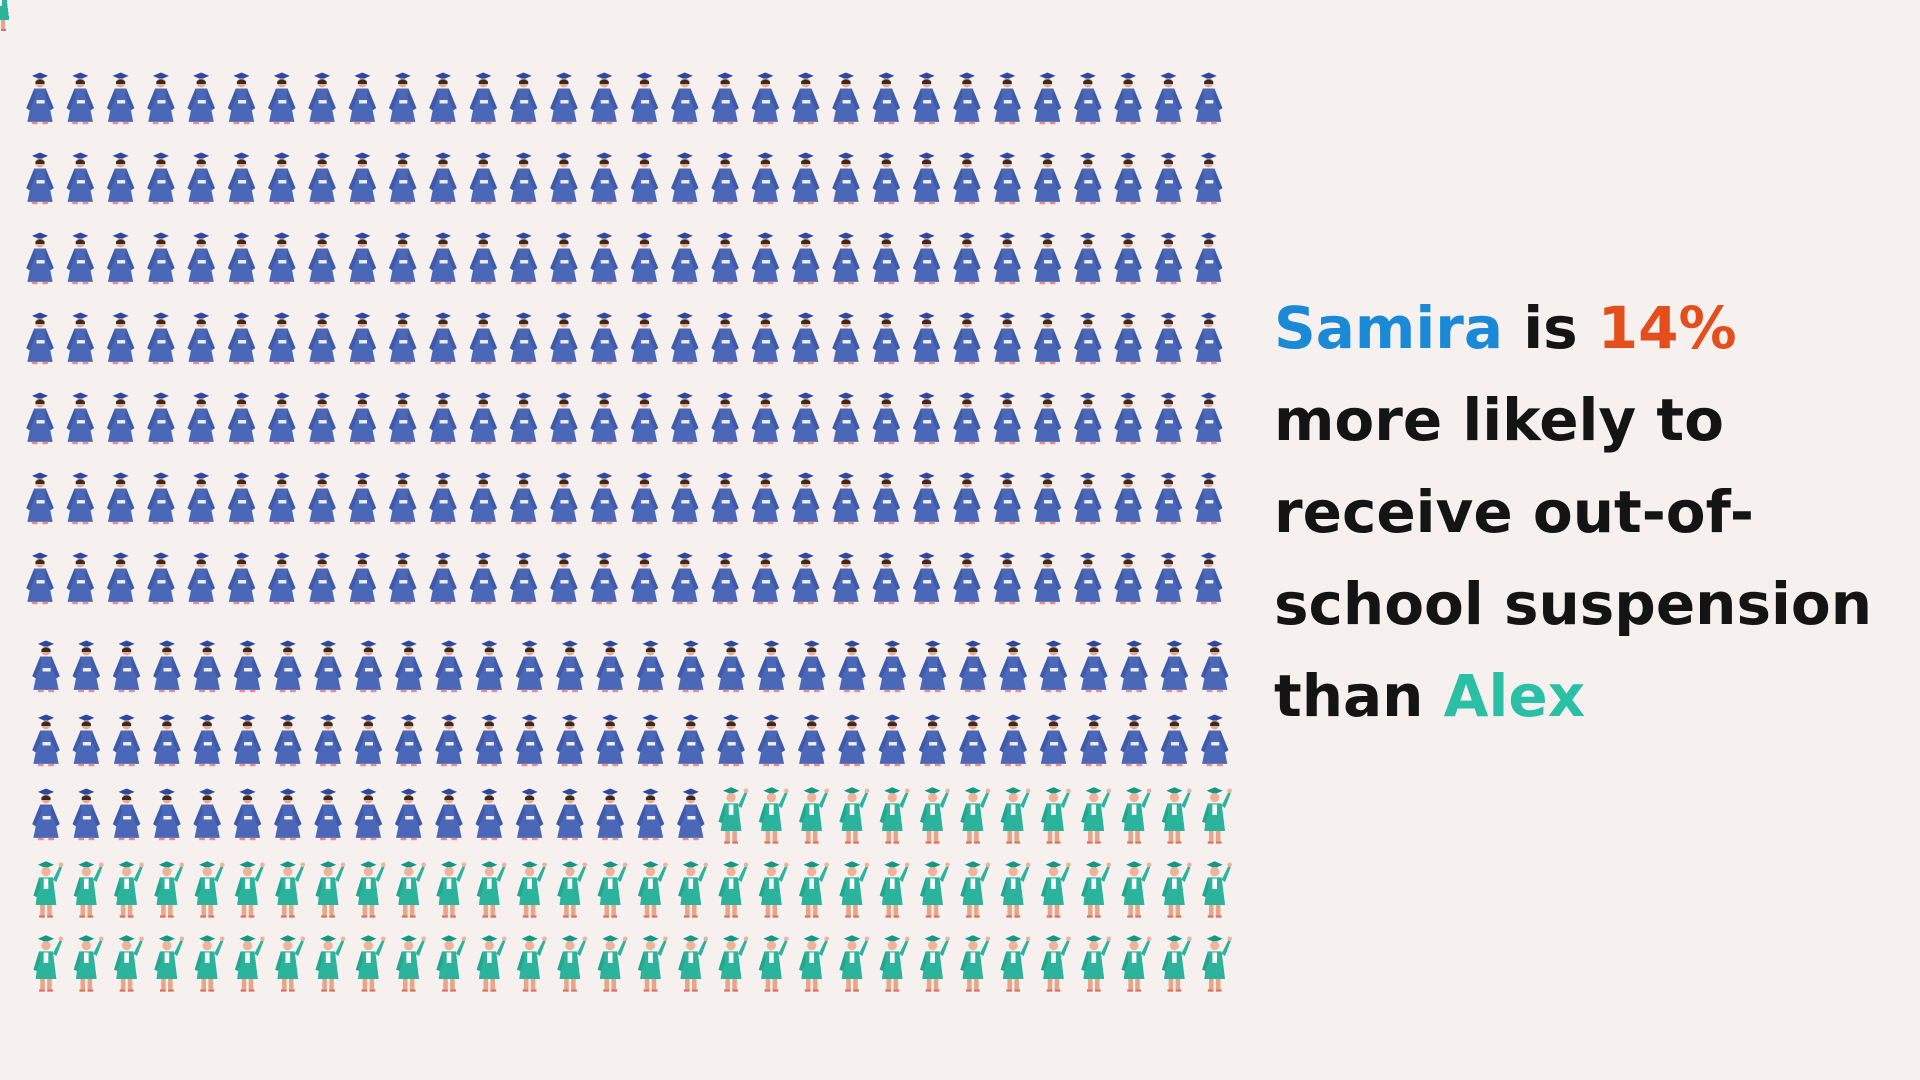  I want to click on headline-is: is, so click(1550, 328).